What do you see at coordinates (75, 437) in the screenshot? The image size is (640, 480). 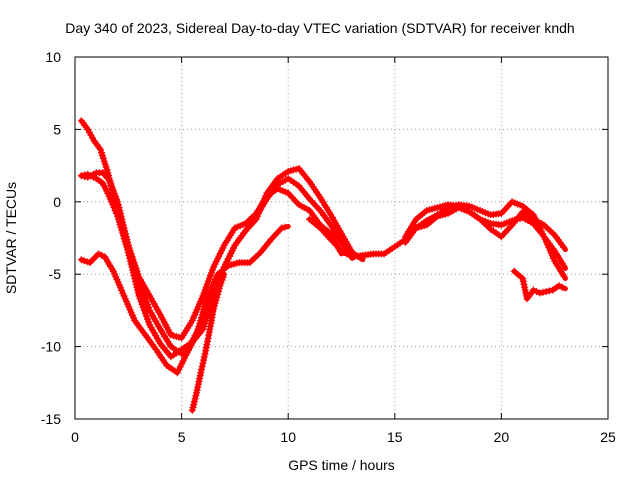 I see `x-tick-label: 0` at bounding box center [75, 437].